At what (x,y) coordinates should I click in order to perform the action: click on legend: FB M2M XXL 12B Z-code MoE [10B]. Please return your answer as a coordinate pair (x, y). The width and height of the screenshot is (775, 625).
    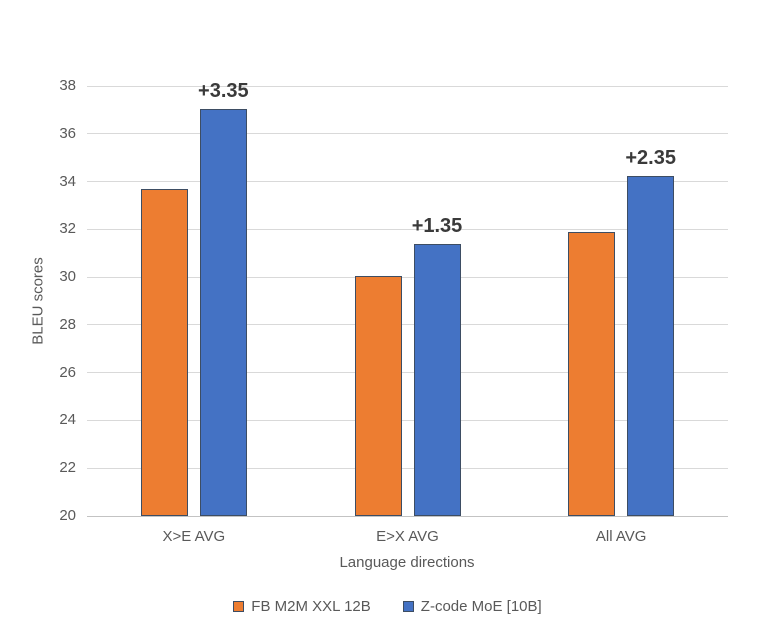
    Looking at the image, I should click on (387, 606).